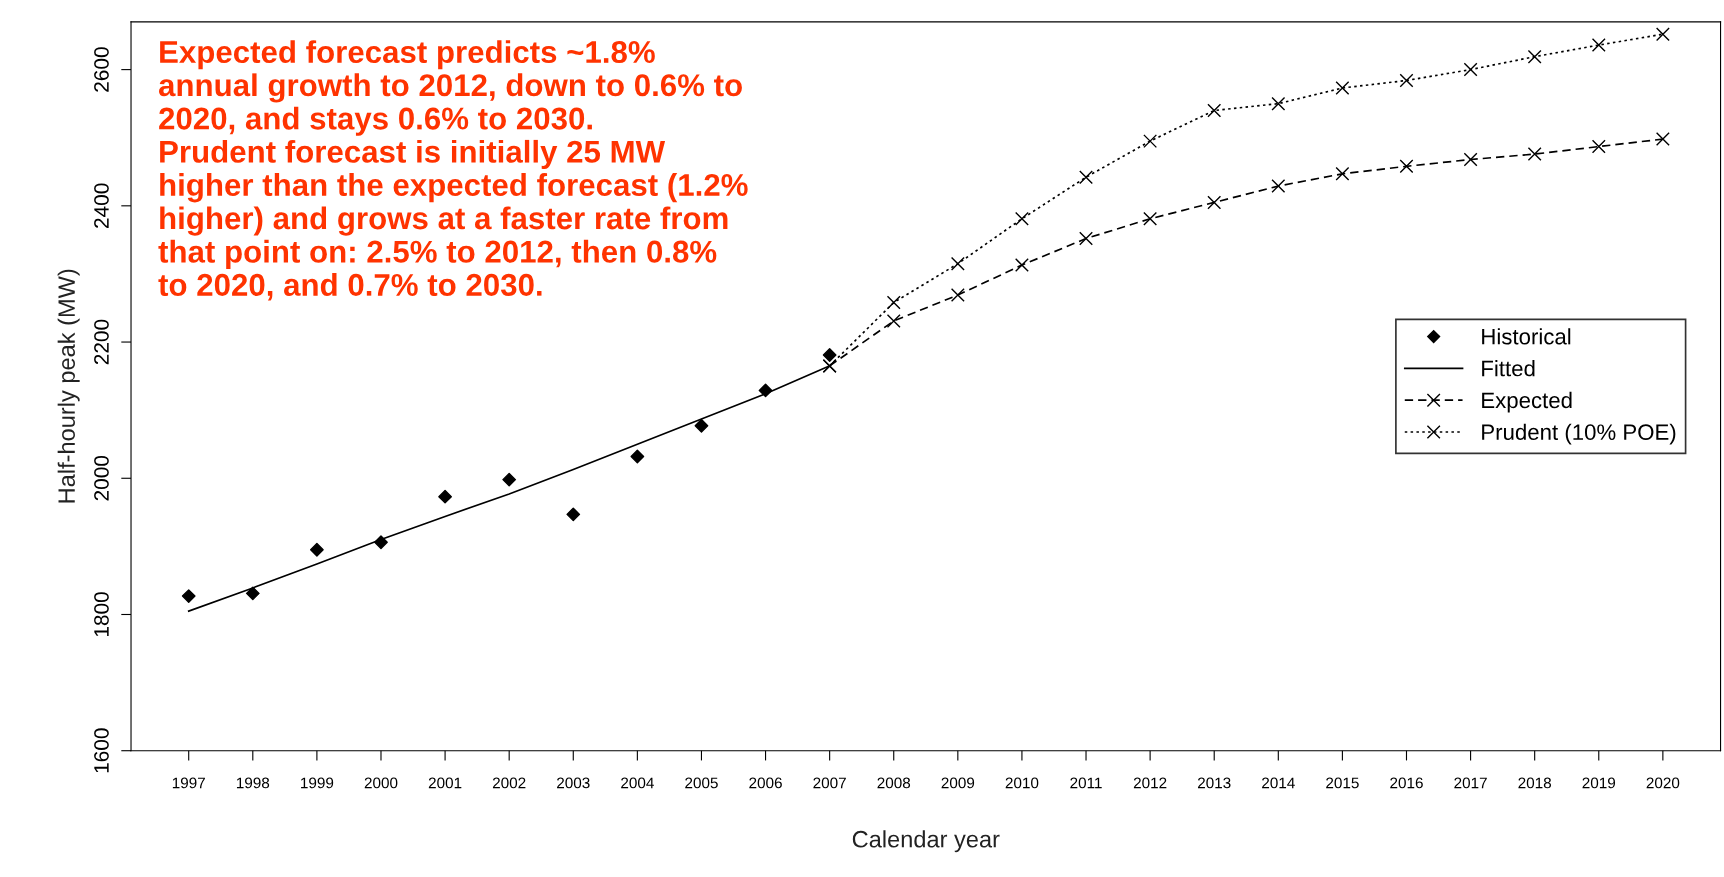 The height and width of the screenshot is (877, 1724). I want to click on x-tick-label: 2012, so click(1150, 783).